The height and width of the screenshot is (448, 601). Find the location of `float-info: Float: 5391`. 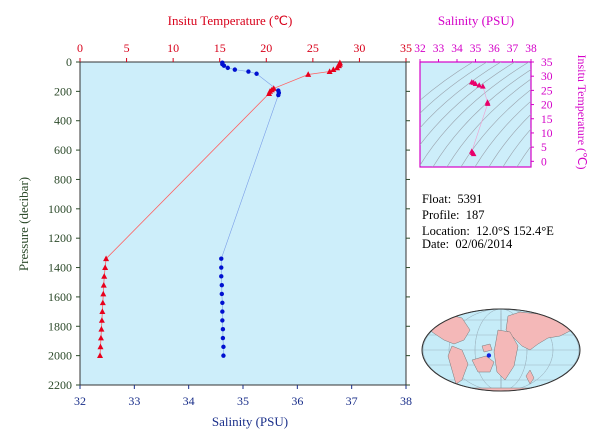

float-info: Float: 5391 is located at coordinates (452, 199).